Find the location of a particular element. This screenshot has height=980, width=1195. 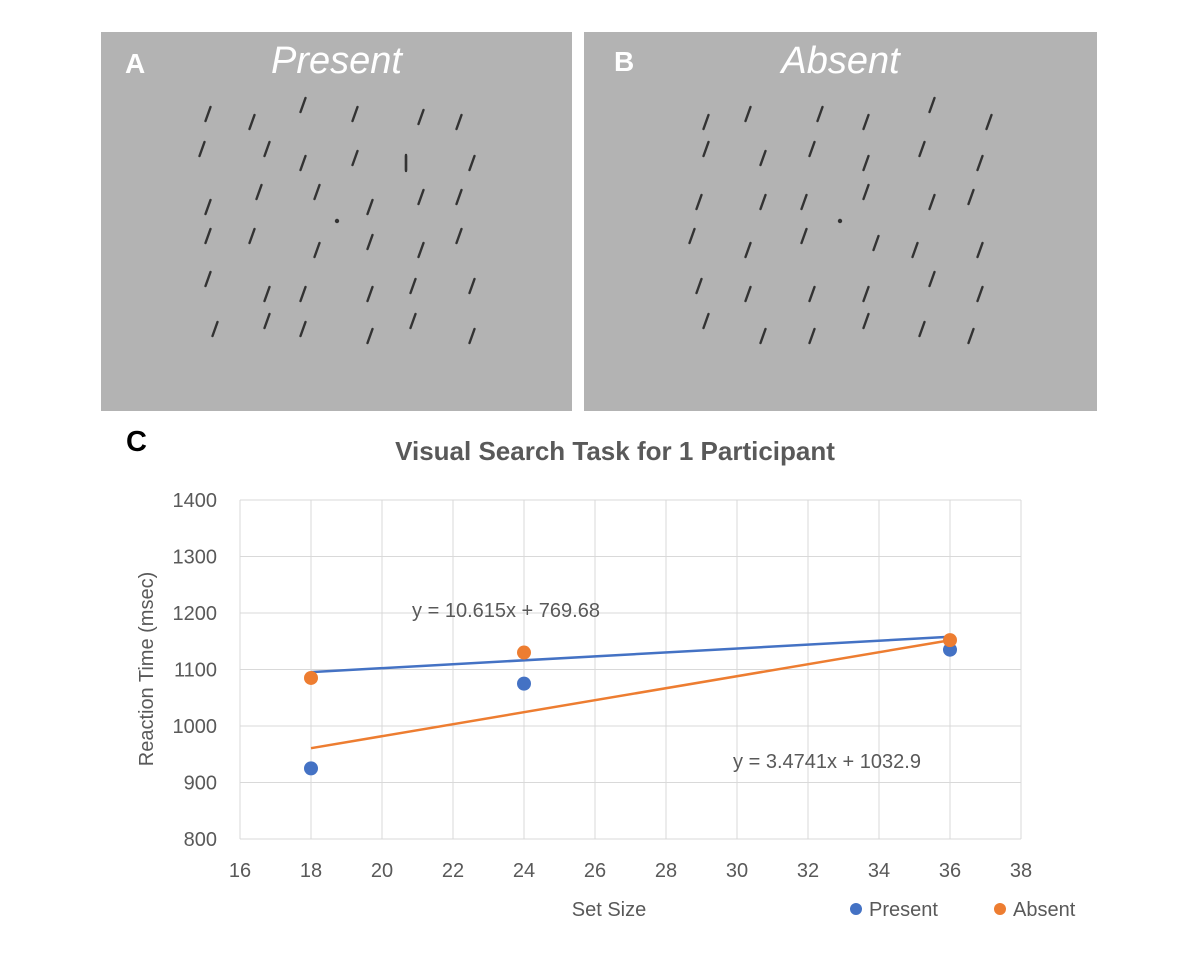

x-tick-label: 34 is located at coordinates (879, 871).